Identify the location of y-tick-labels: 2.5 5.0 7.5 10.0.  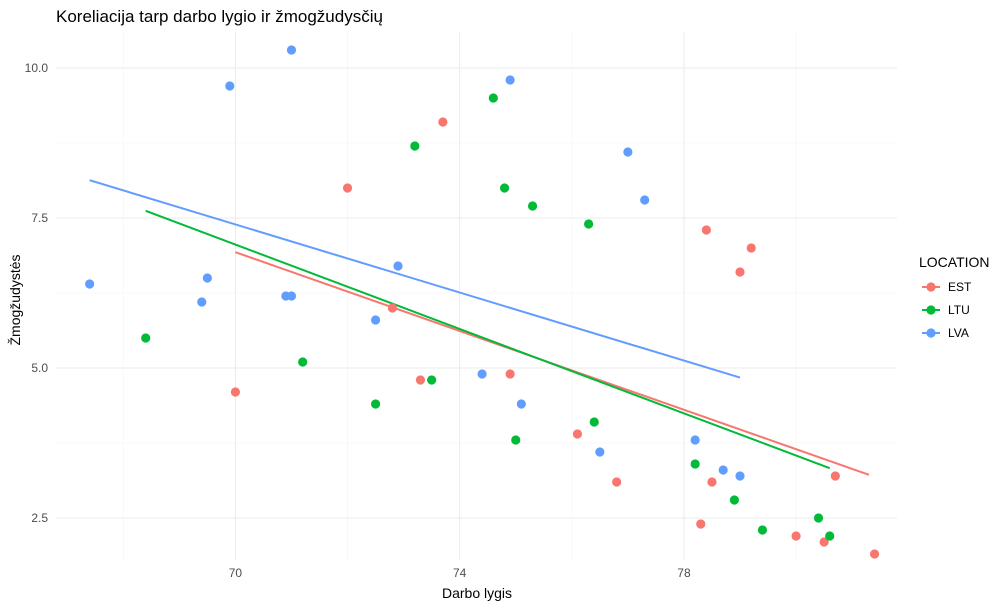
(37, 293).